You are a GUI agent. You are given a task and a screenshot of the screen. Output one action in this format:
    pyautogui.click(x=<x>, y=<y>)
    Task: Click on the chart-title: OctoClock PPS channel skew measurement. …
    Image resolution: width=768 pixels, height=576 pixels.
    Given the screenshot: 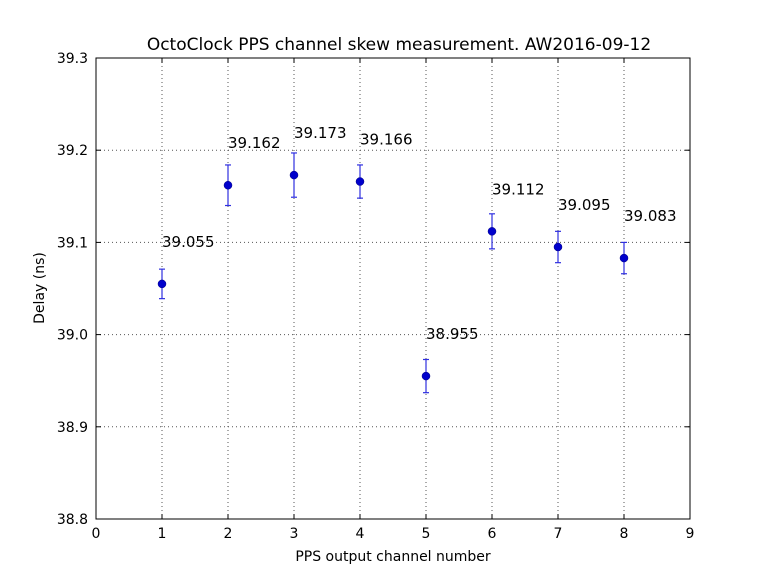 What is the action you would take?
    pyautogui.click(x=399, y=45)
    